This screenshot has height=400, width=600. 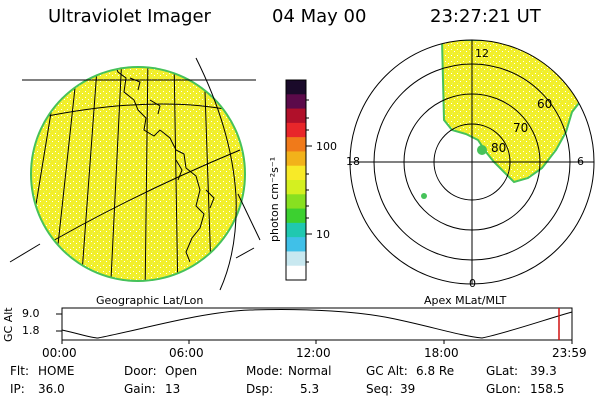 I want to click on seq-value: 39, so click(x=408, y=389).